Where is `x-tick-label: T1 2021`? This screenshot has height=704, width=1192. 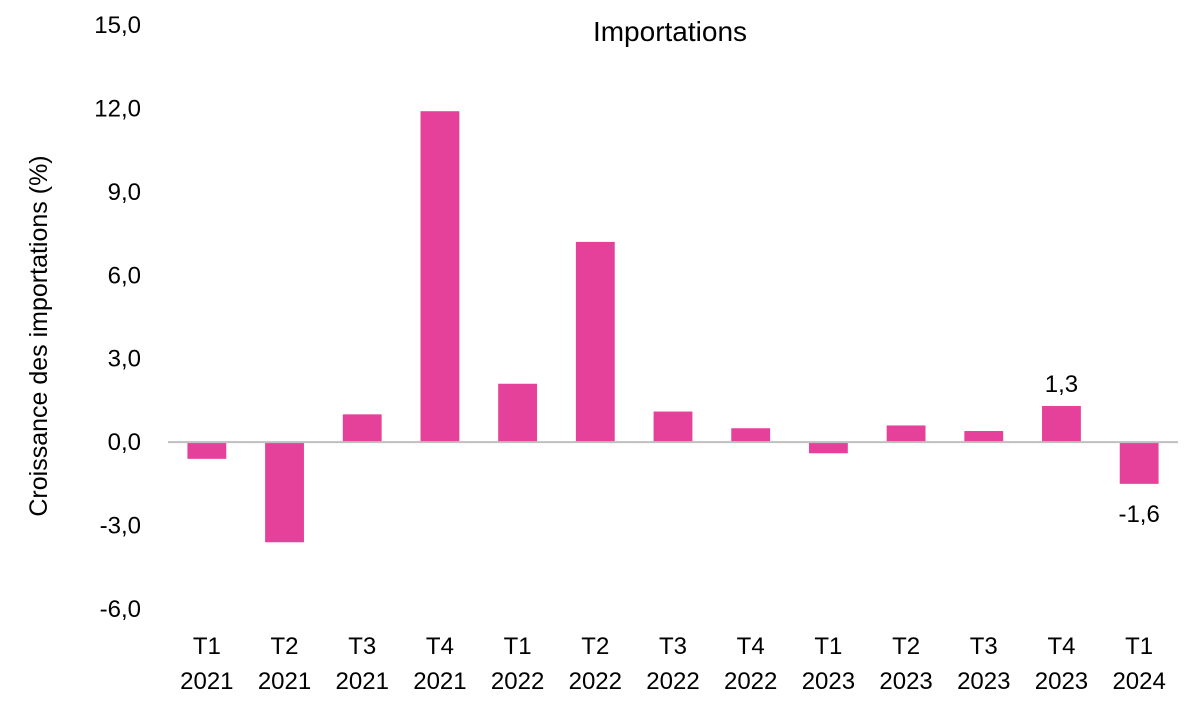
x-tick-label: T1 2021 is located at coordinates (206, 664).